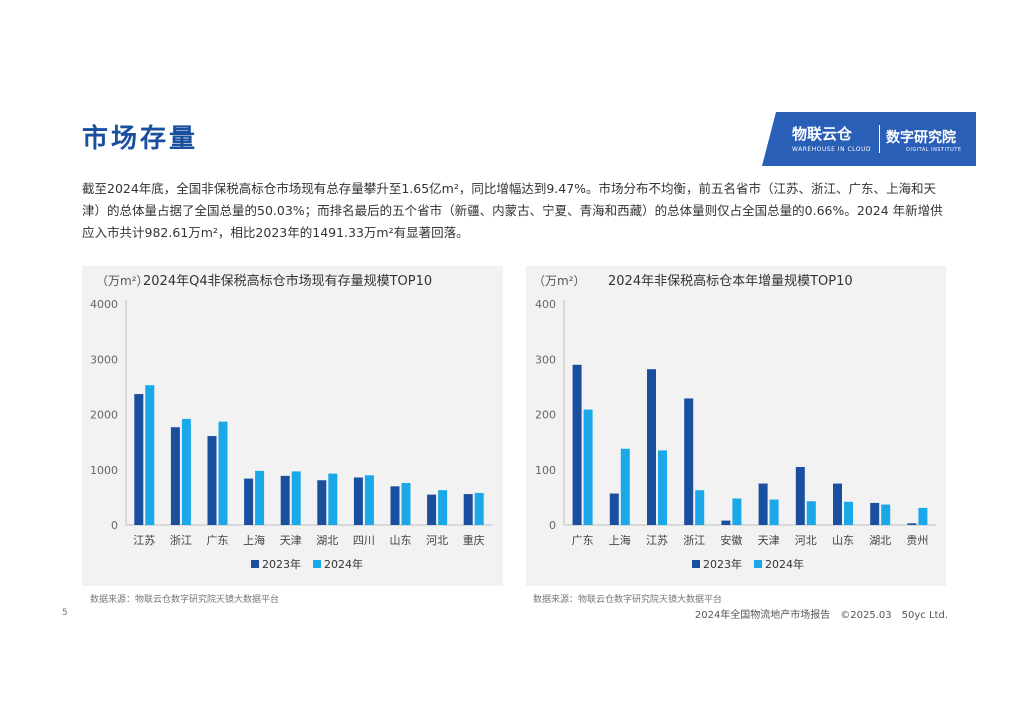 This screenshot has width=1024, height=724. Describe the element at coordinates (65, 613) in the screenshot. I see `page-number: 5` at that location.